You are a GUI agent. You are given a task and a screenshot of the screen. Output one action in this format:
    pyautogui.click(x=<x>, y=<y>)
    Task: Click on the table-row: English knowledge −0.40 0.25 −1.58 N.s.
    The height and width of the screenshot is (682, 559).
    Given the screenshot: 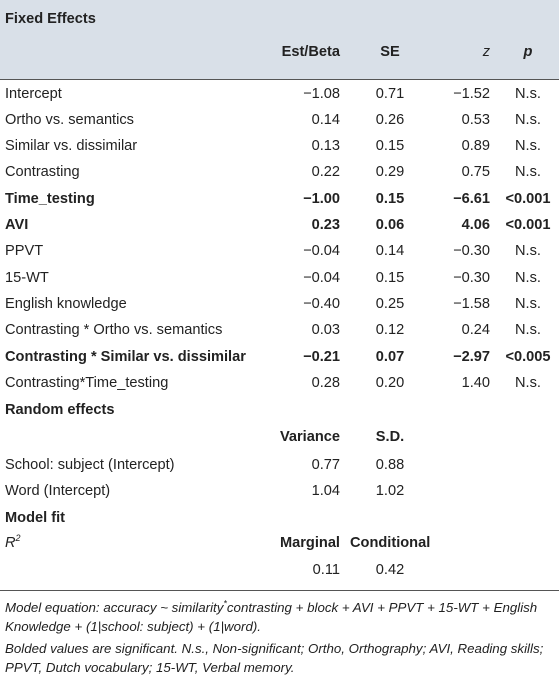 What is the action you would take?
    pyautogui.click(x=279, y=304)
    